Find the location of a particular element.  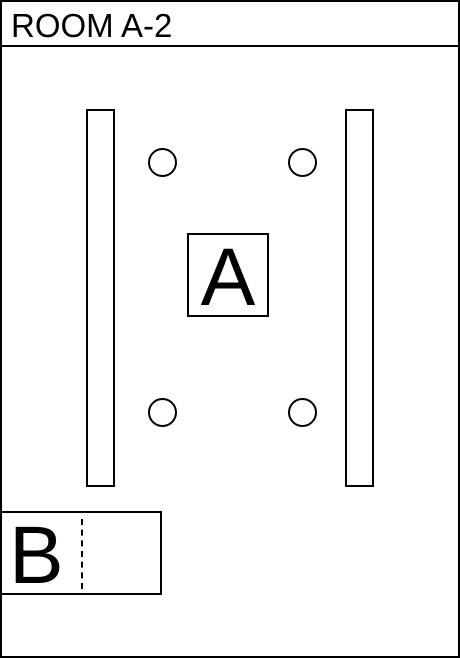

item-a-box: A is located at coordinates (228, 277).